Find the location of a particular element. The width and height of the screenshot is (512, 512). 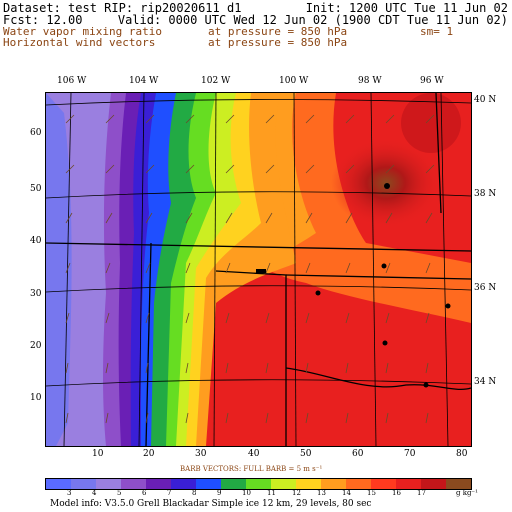

color-scale-unit: g kg⁻¹ is located at coordinates (467, 493).